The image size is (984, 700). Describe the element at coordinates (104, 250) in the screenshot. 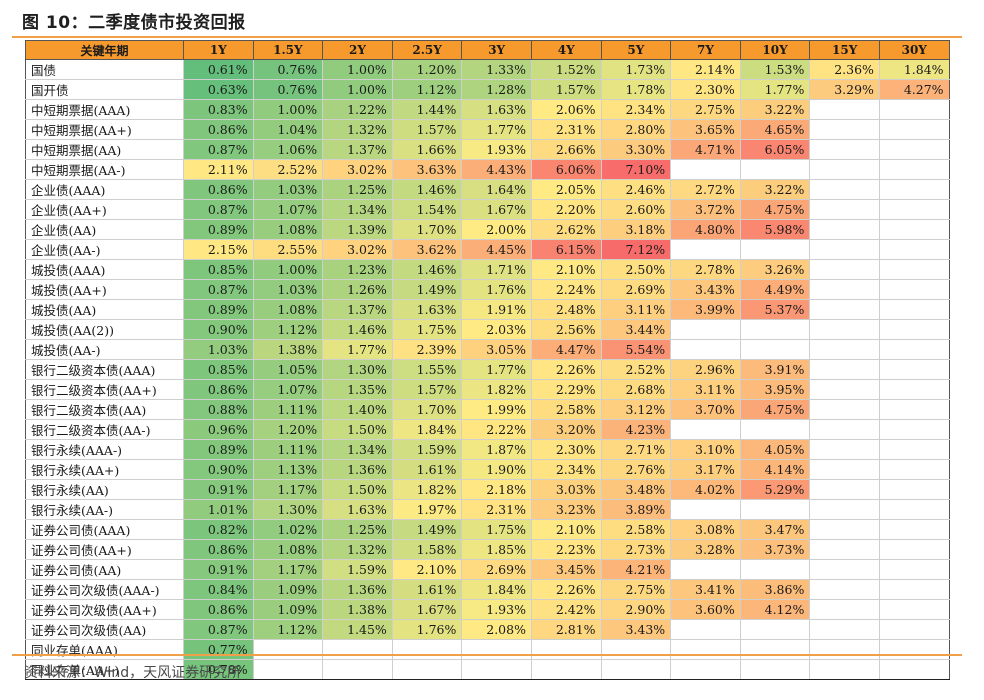

I see `row-label: 企业债(AA-)` at that location.